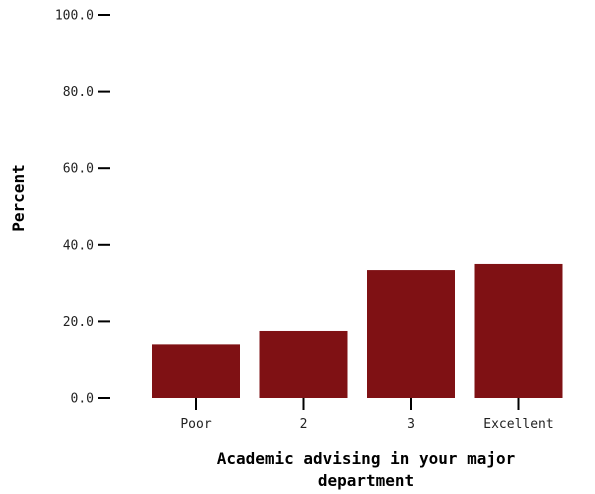 This screenshot has width=595, height=494. What do you see at coordinates (411, 424) in the screenshot?
I see `x-tick-label: 3` at bounding box center [411, 424].